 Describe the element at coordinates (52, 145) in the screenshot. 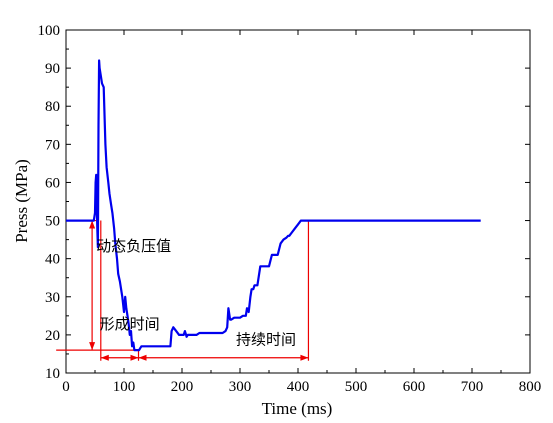

I see `y-tick-label: 70` at that location.